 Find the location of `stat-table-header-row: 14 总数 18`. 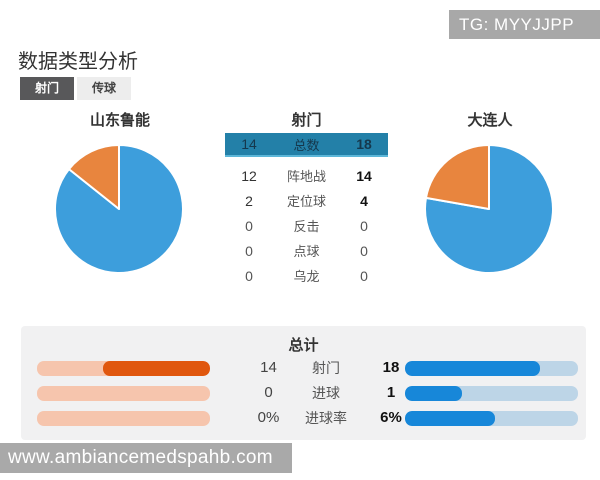

stat-table-header-row: 14 总数 18 is located at coordinates (306, 145).